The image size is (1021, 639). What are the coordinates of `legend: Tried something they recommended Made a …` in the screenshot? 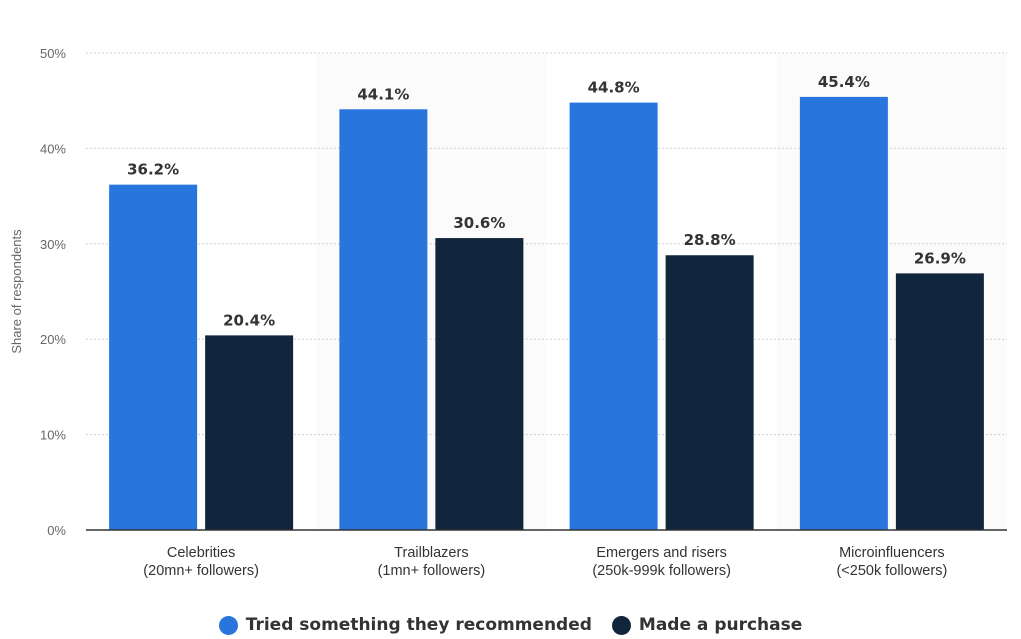 It's located at (510, 625).